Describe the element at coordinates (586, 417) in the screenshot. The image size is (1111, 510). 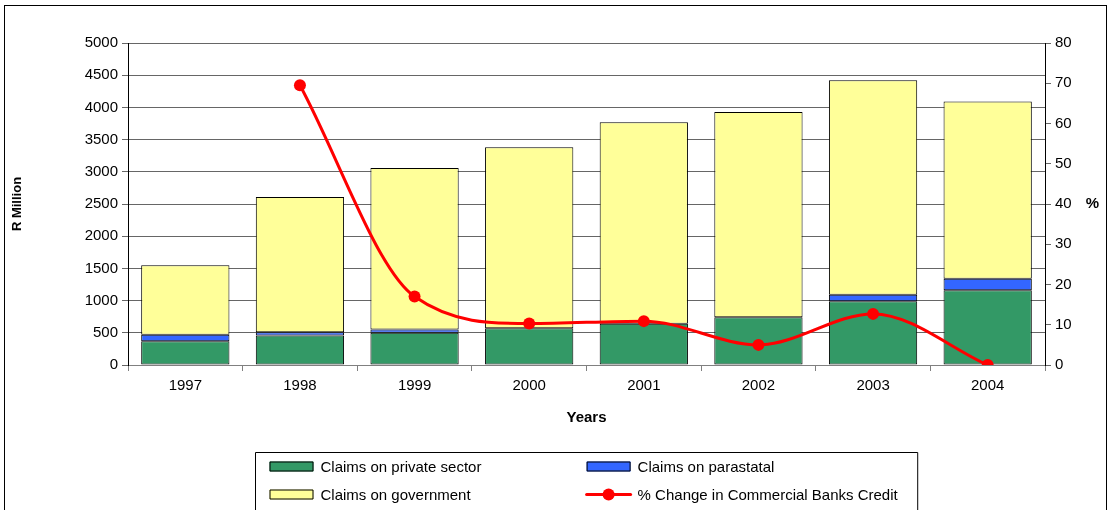
I see `x-axis-title: Years` at that location.